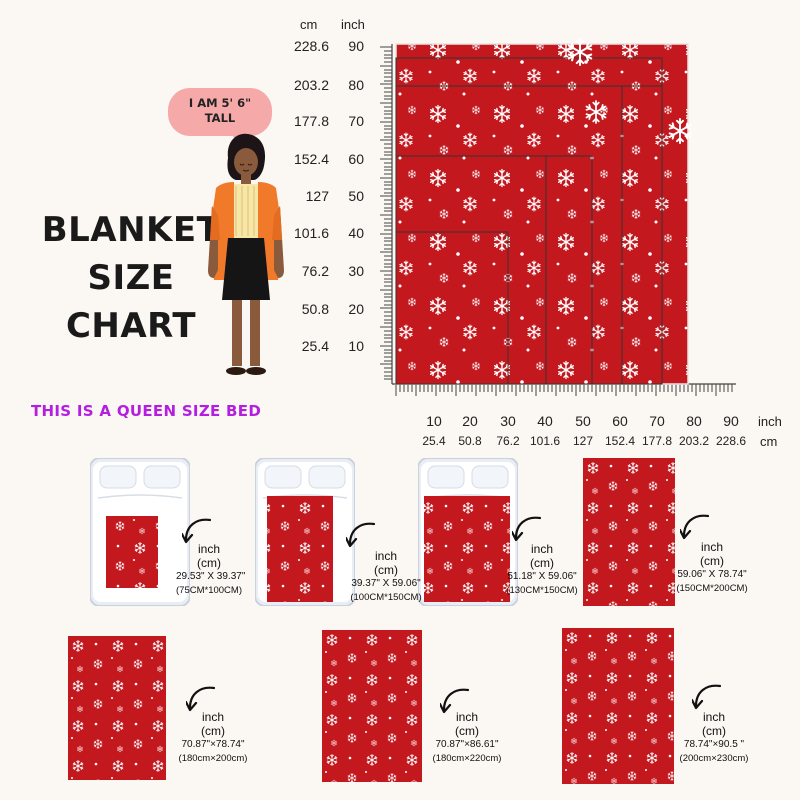  What do you see at coordinates (372, 706) in the screenshot?
I see `blanket-180x220` at bounding box center [372, 706].